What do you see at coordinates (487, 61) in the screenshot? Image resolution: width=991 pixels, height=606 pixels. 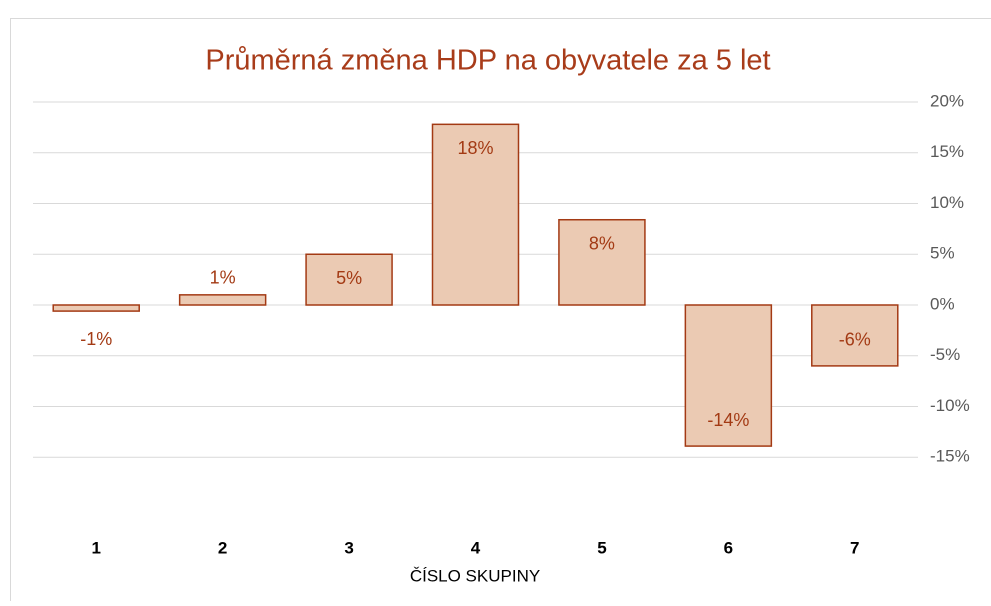 I see `chart-title: Průměrná změna HDP na obyvatele za 5 let` at bounding box center [487, 61].